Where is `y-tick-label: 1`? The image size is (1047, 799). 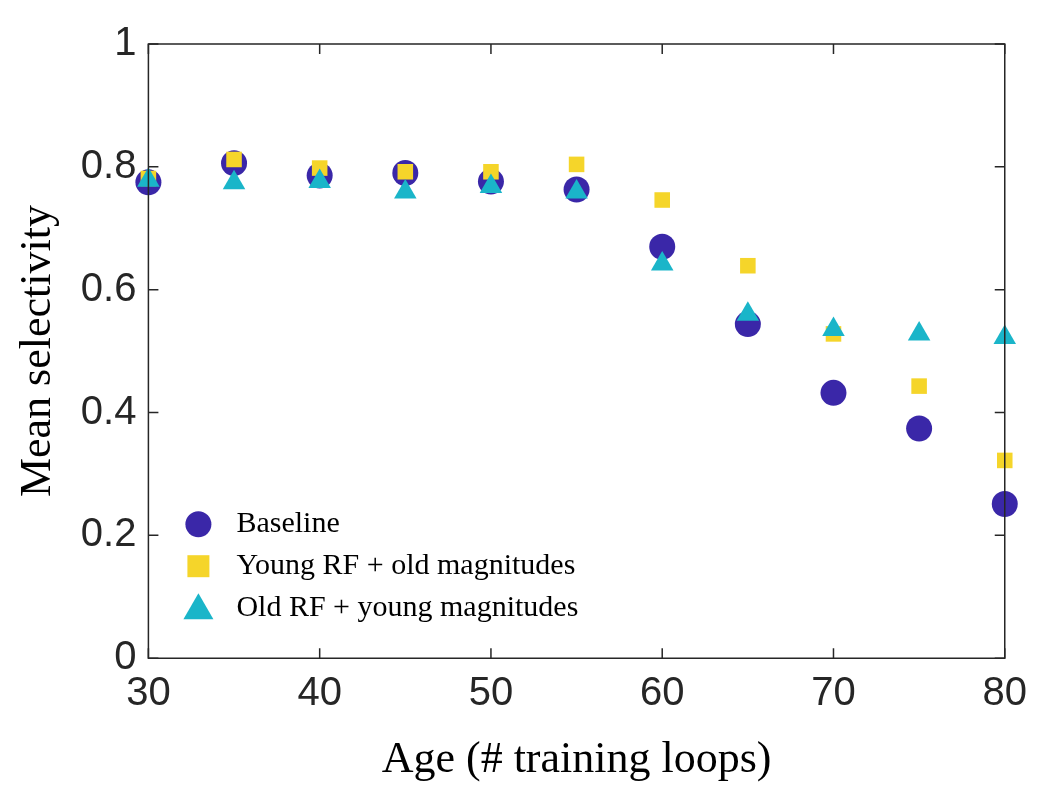
y-tick-label: 1 is located at coordinates (125, 41).